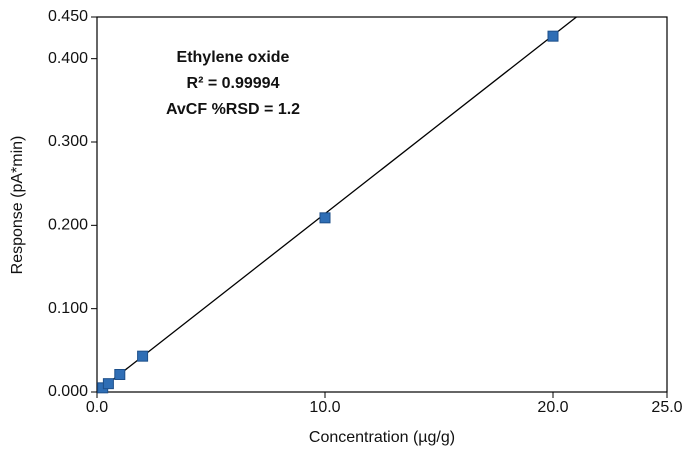 The image size is (688, 452). What do you see at coordinates (68, 58) in the screenshot?
I see `y-tick-label: 0.400` at bounding box center [68, 58].